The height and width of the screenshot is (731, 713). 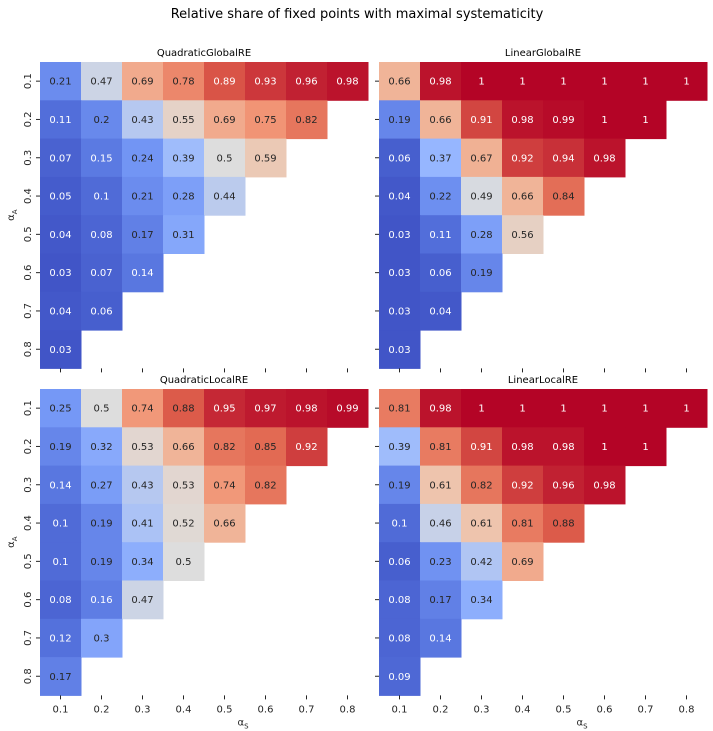 What do you see at coordinates (183, 235) in the screenshot?
I see `cell-value-label: 0.31` at bounding box center [183, 235].